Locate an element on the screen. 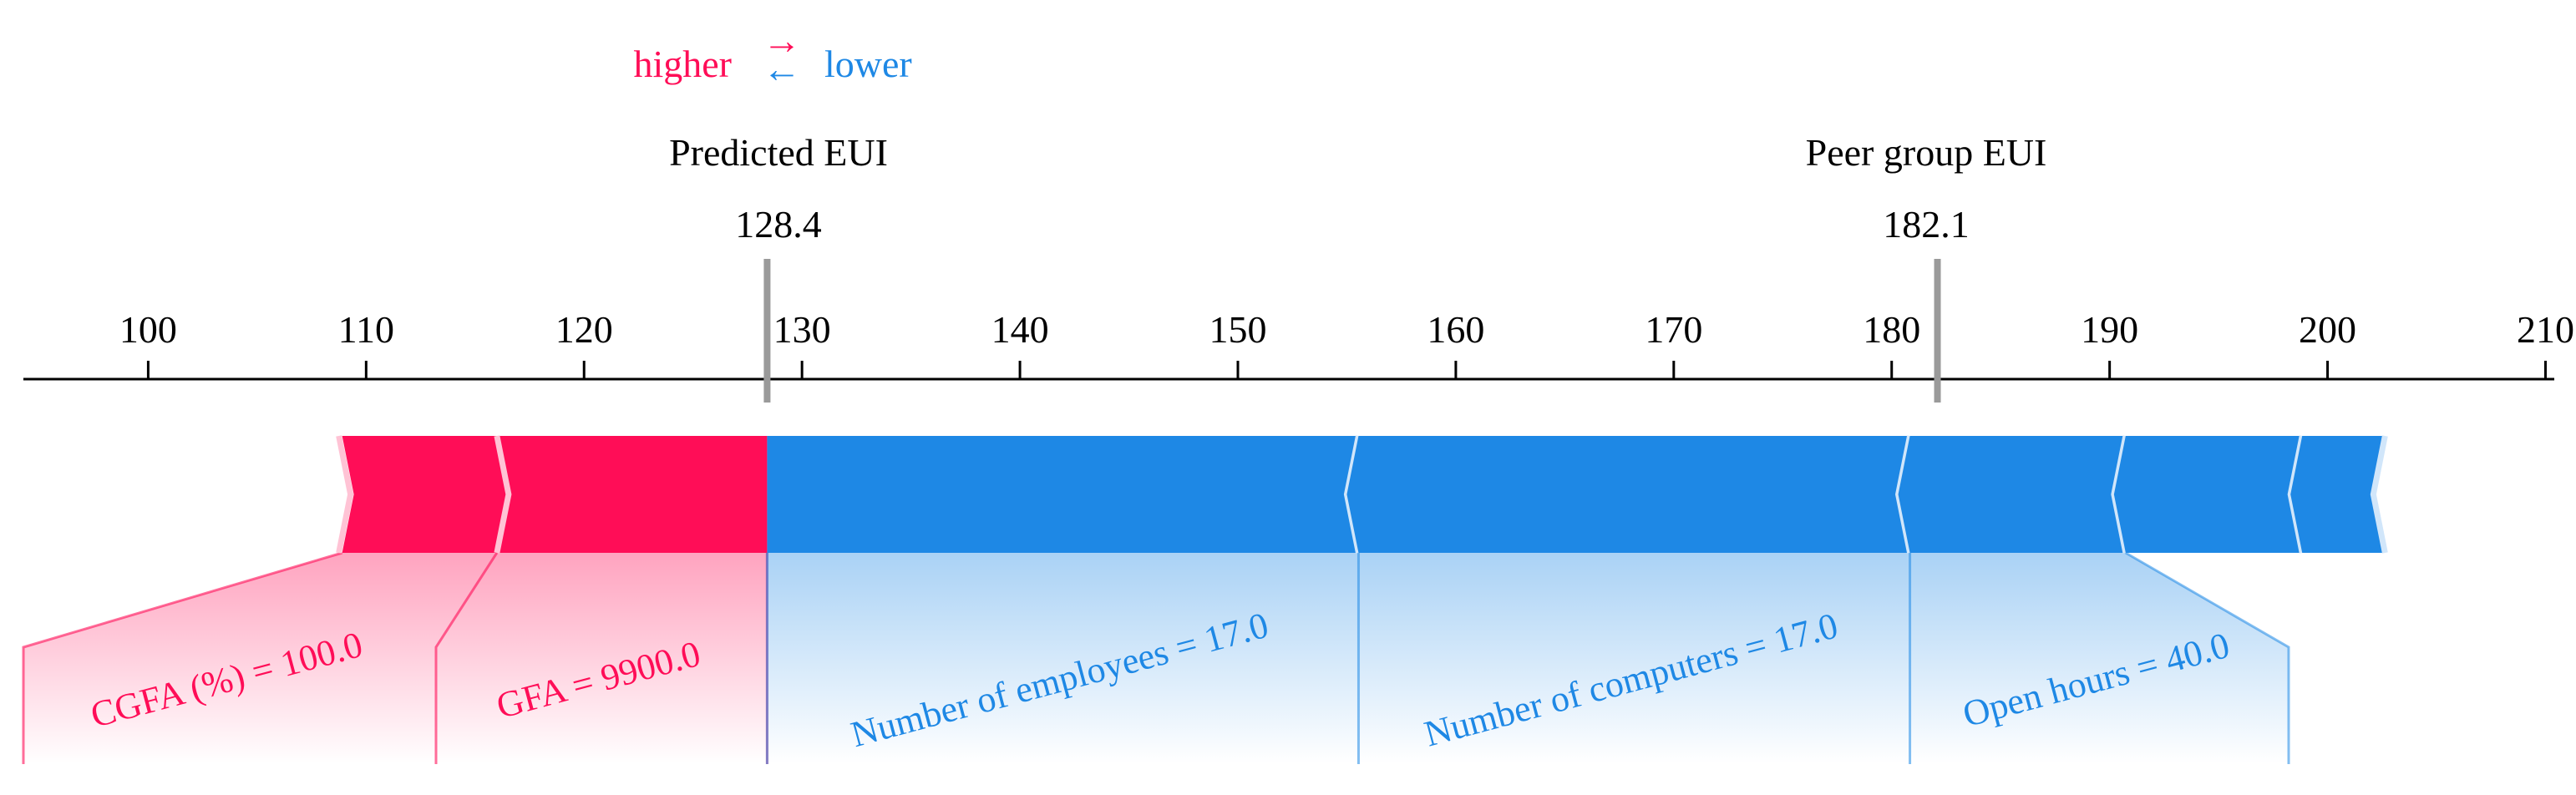 This screenshot has height=795, width=2576. axis-tick-label: 110 is located at coordinates (366, 329).